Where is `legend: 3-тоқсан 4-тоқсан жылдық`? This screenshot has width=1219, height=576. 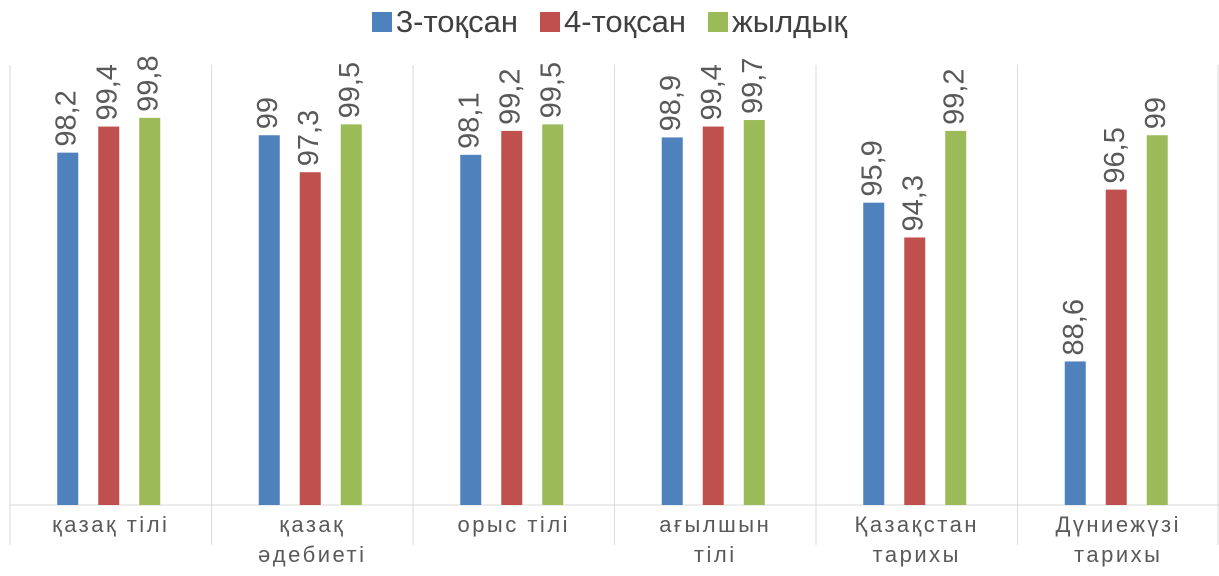 legend: 3-тоқсан 4-тоқсан жылдық is located at coordinates (609, 22).